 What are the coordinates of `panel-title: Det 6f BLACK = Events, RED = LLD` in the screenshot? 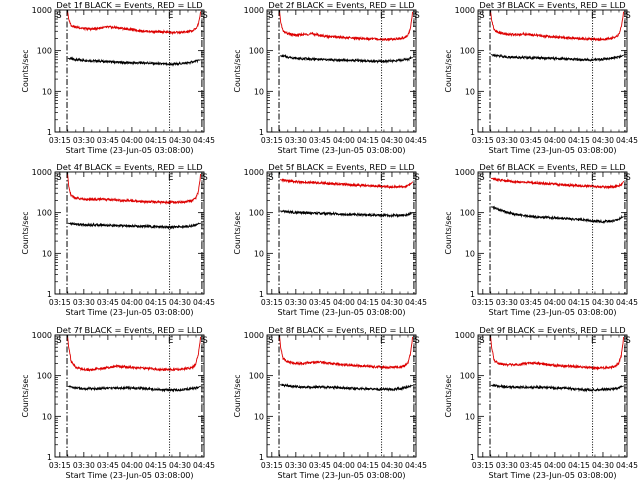 It's located at (552, 167).